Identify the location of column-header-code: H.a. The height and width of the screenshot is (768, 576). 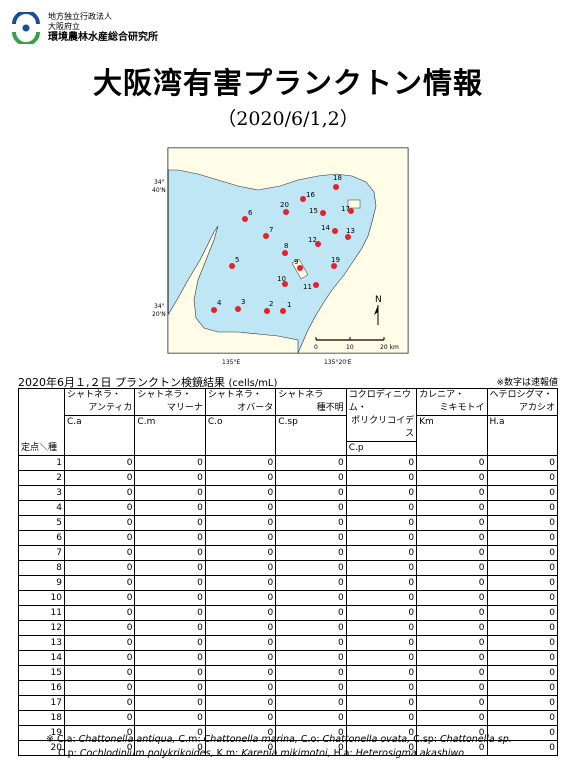
(522, 422).